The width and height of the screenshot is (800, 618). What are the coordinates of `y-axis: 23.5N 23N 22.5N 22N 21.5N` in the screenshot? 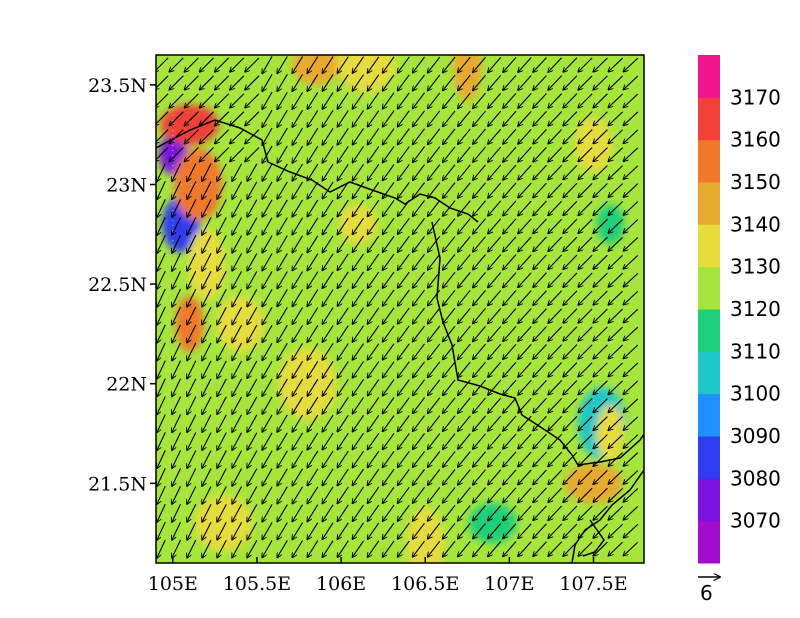 It's located at (122, 285).